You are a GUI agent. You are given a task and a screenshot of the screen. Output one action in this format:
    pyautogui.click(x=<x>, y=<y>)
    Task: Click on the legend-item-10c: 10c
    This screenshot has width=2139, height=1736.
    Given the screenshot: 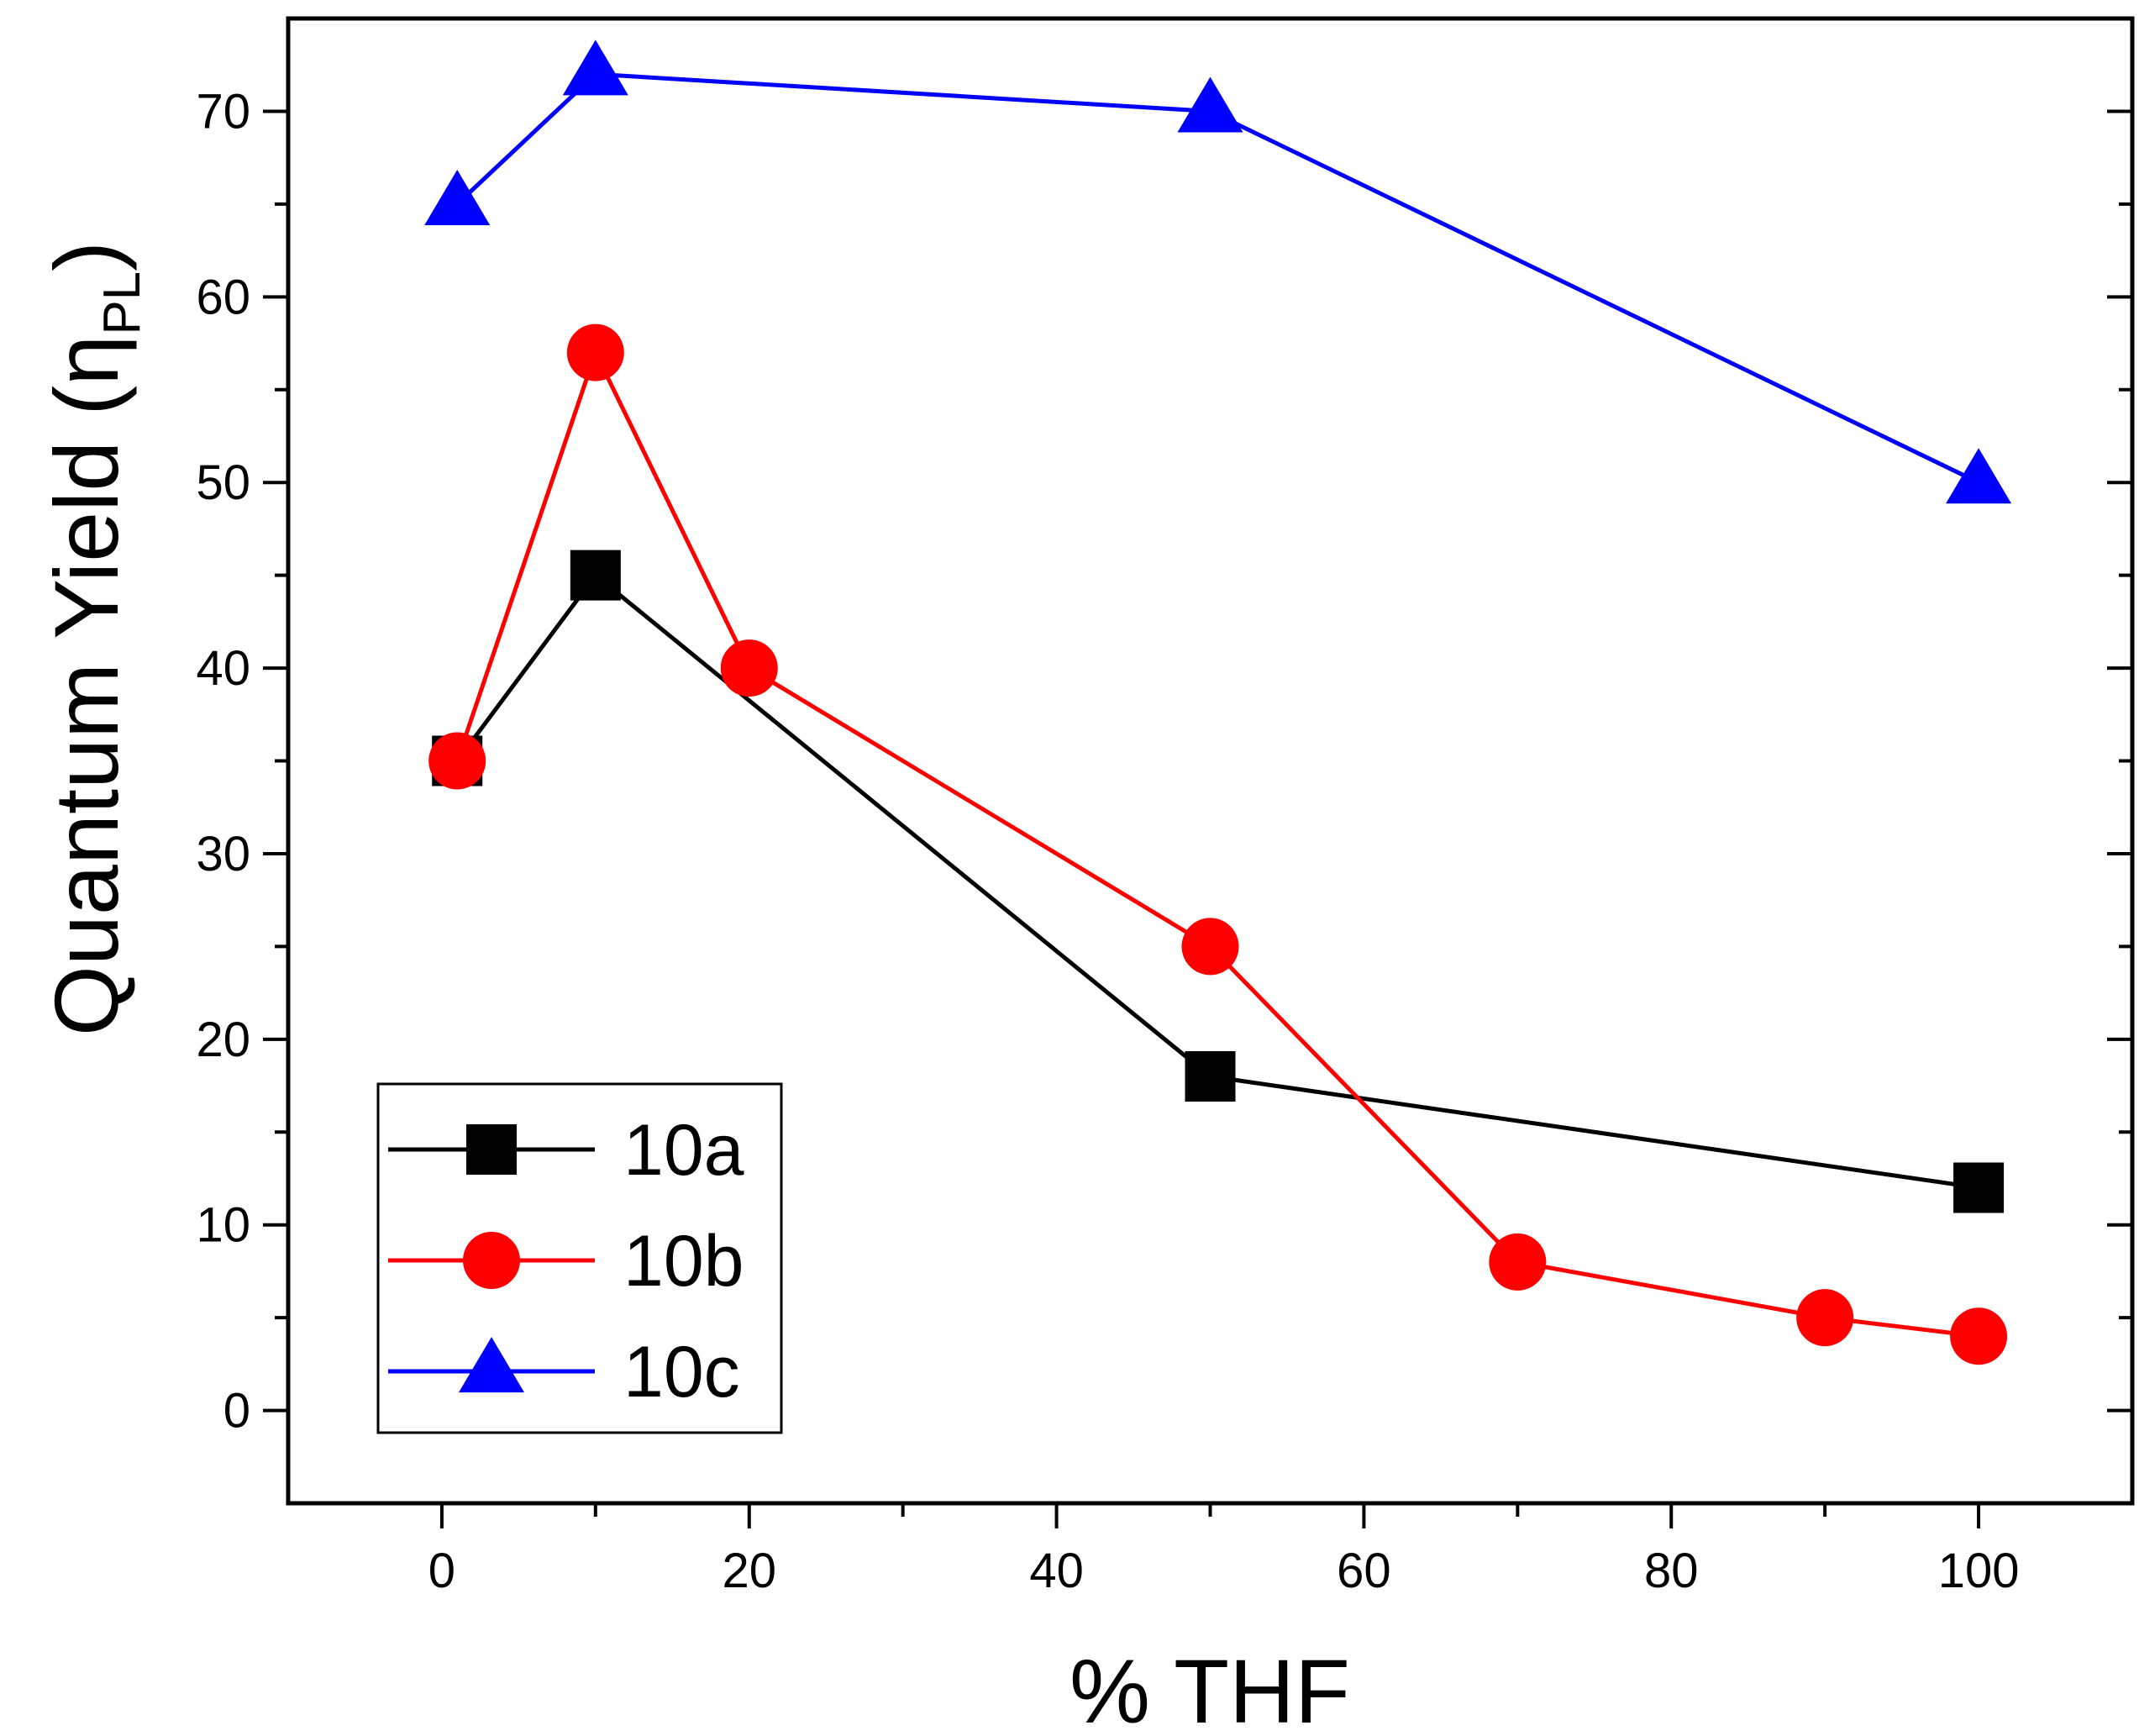 What is the action you would take?
    pyautogui.click(x=564, y=1372)
    